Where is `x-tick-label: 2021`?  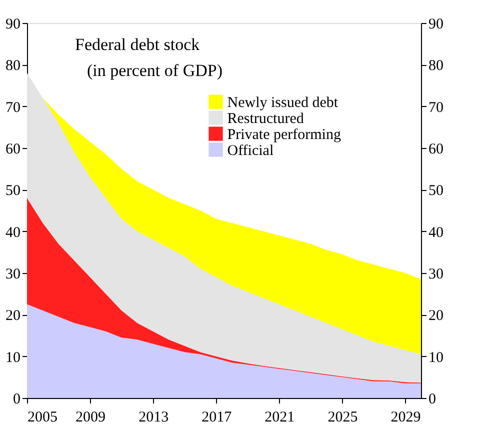
x-tick-label: 2021 is located at coordinates (279, 418).